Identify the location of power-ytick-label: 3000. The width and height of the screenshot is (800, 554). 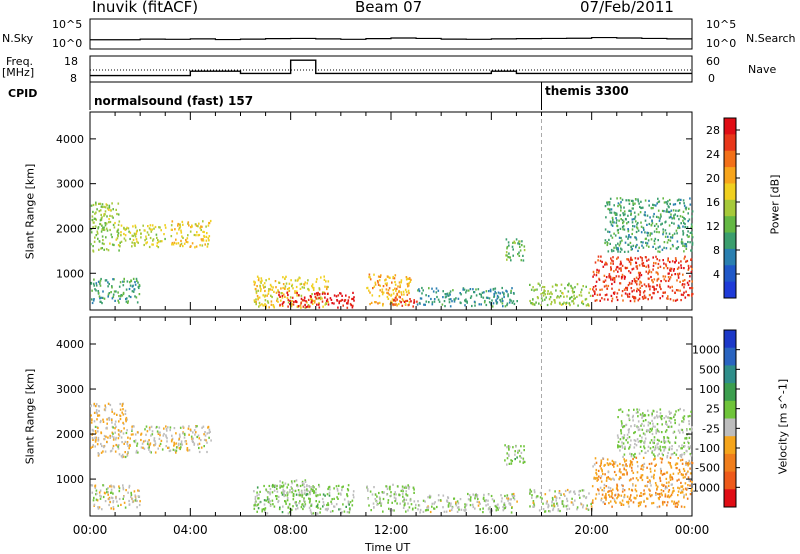
(70, 184).